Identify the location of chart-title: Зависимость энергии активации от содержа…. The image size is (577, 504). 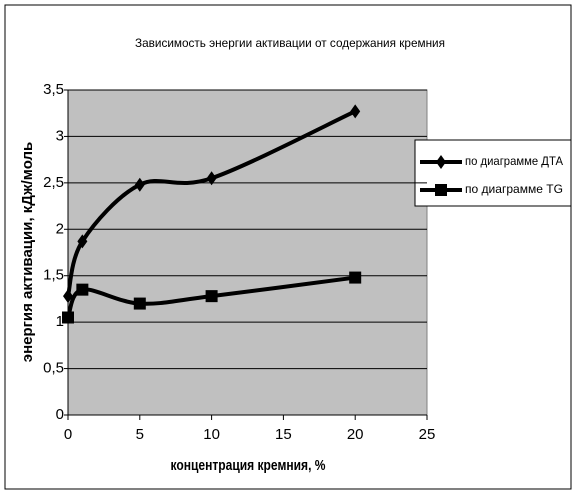
(290, 43).